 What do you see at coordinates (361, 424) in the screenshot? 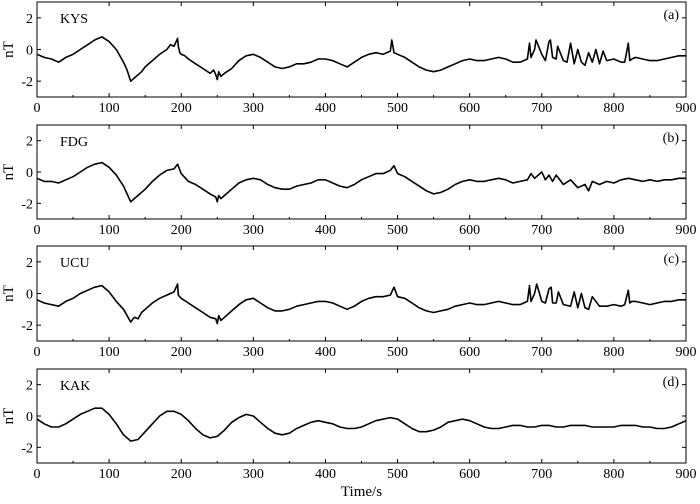
I see `series-line-kak` at bounding box center [361, 424].